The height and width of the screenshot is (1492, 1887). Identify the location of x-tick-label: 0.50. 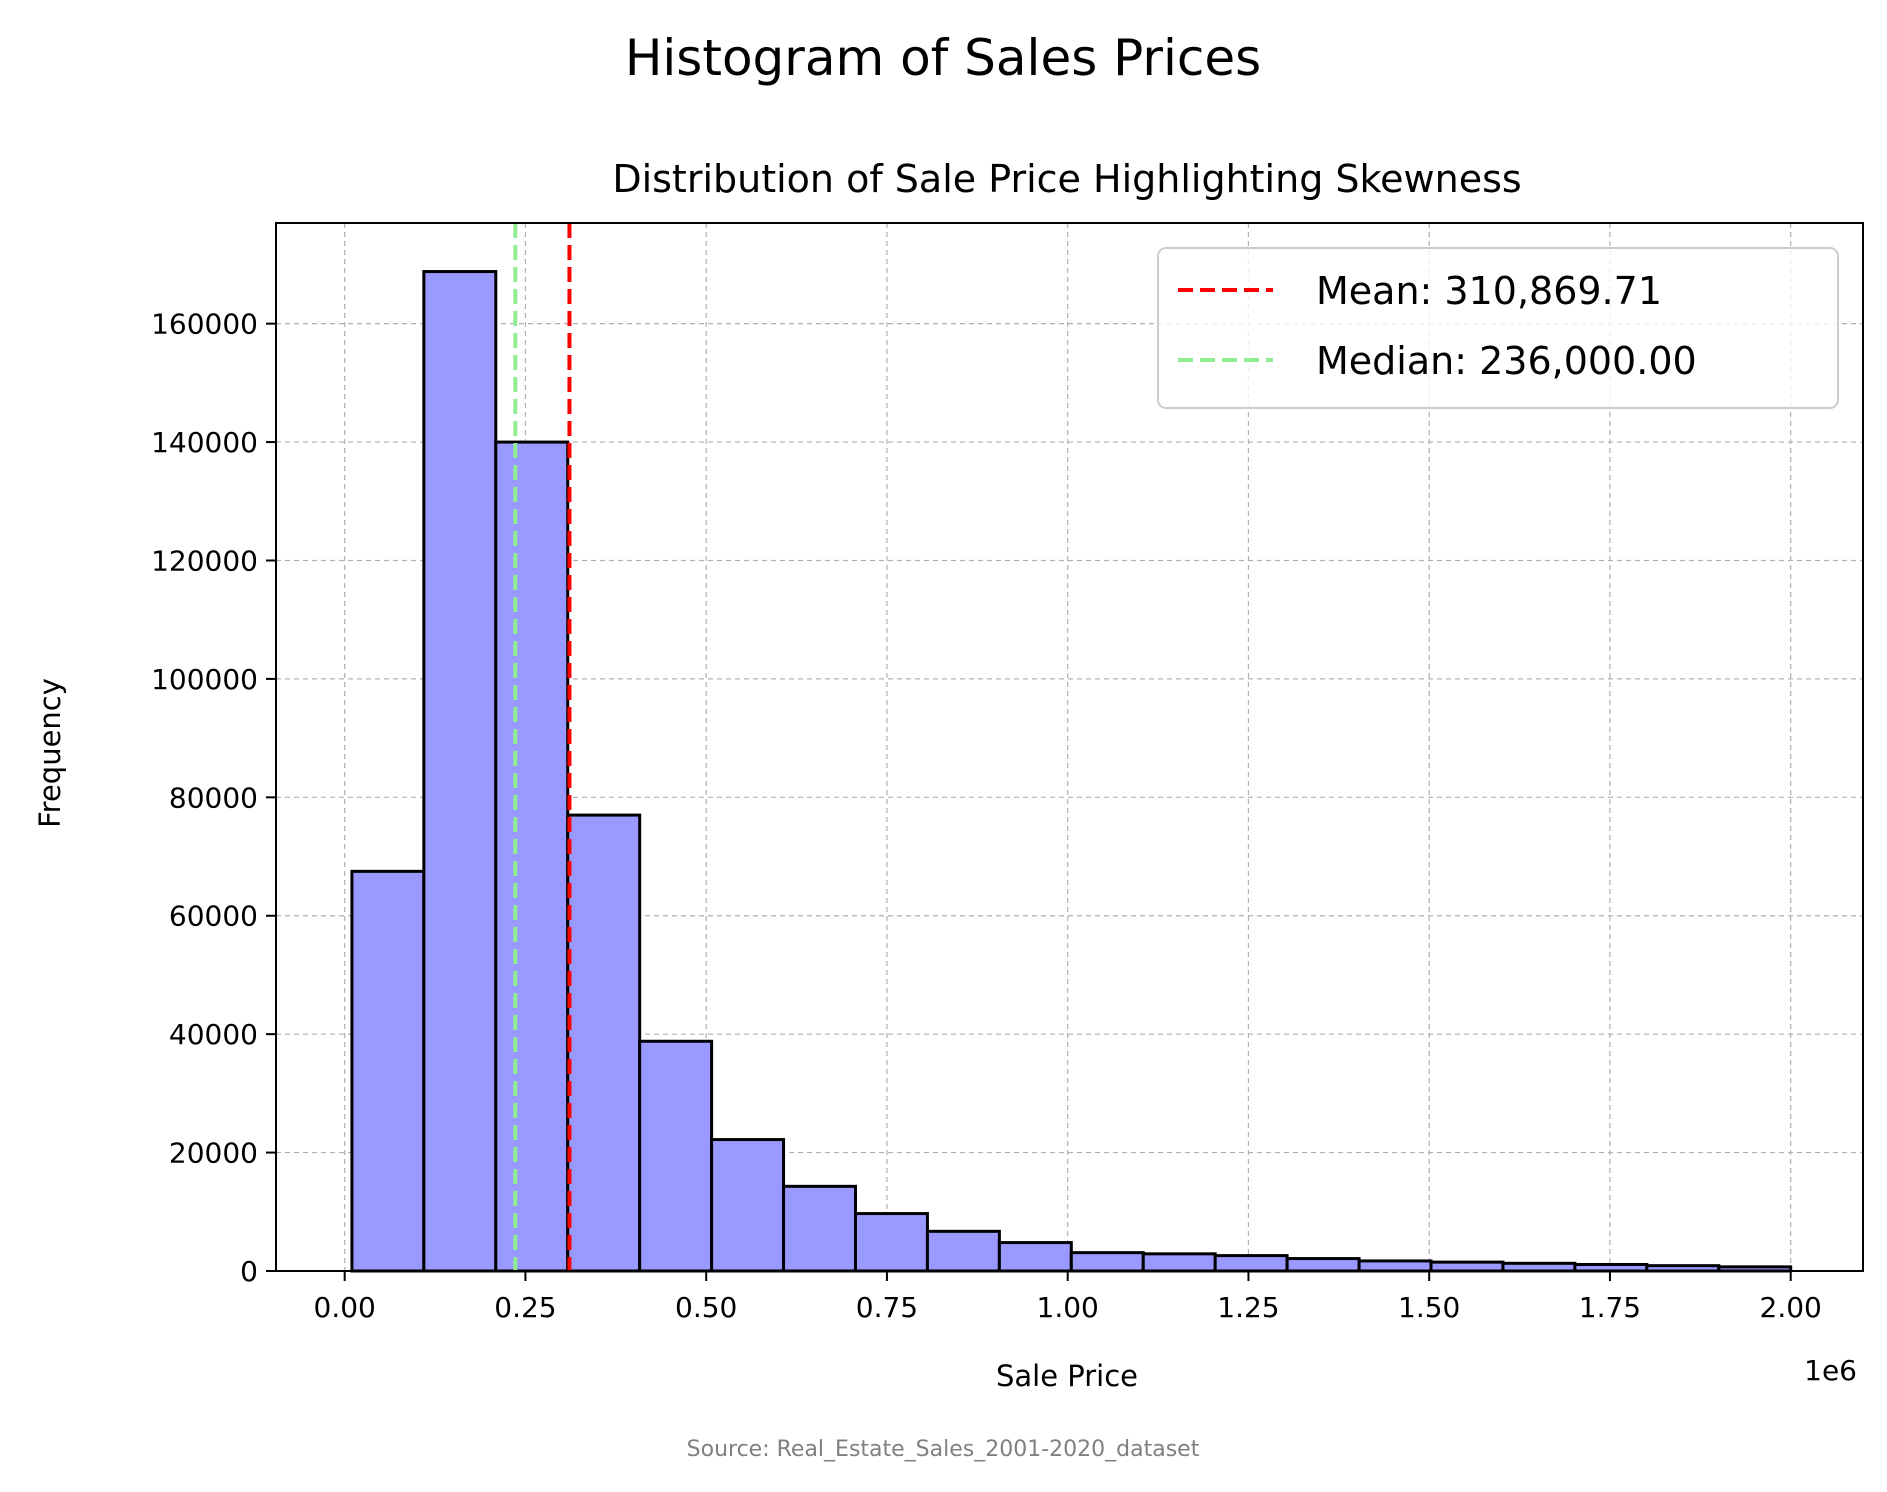
(706, 1307).